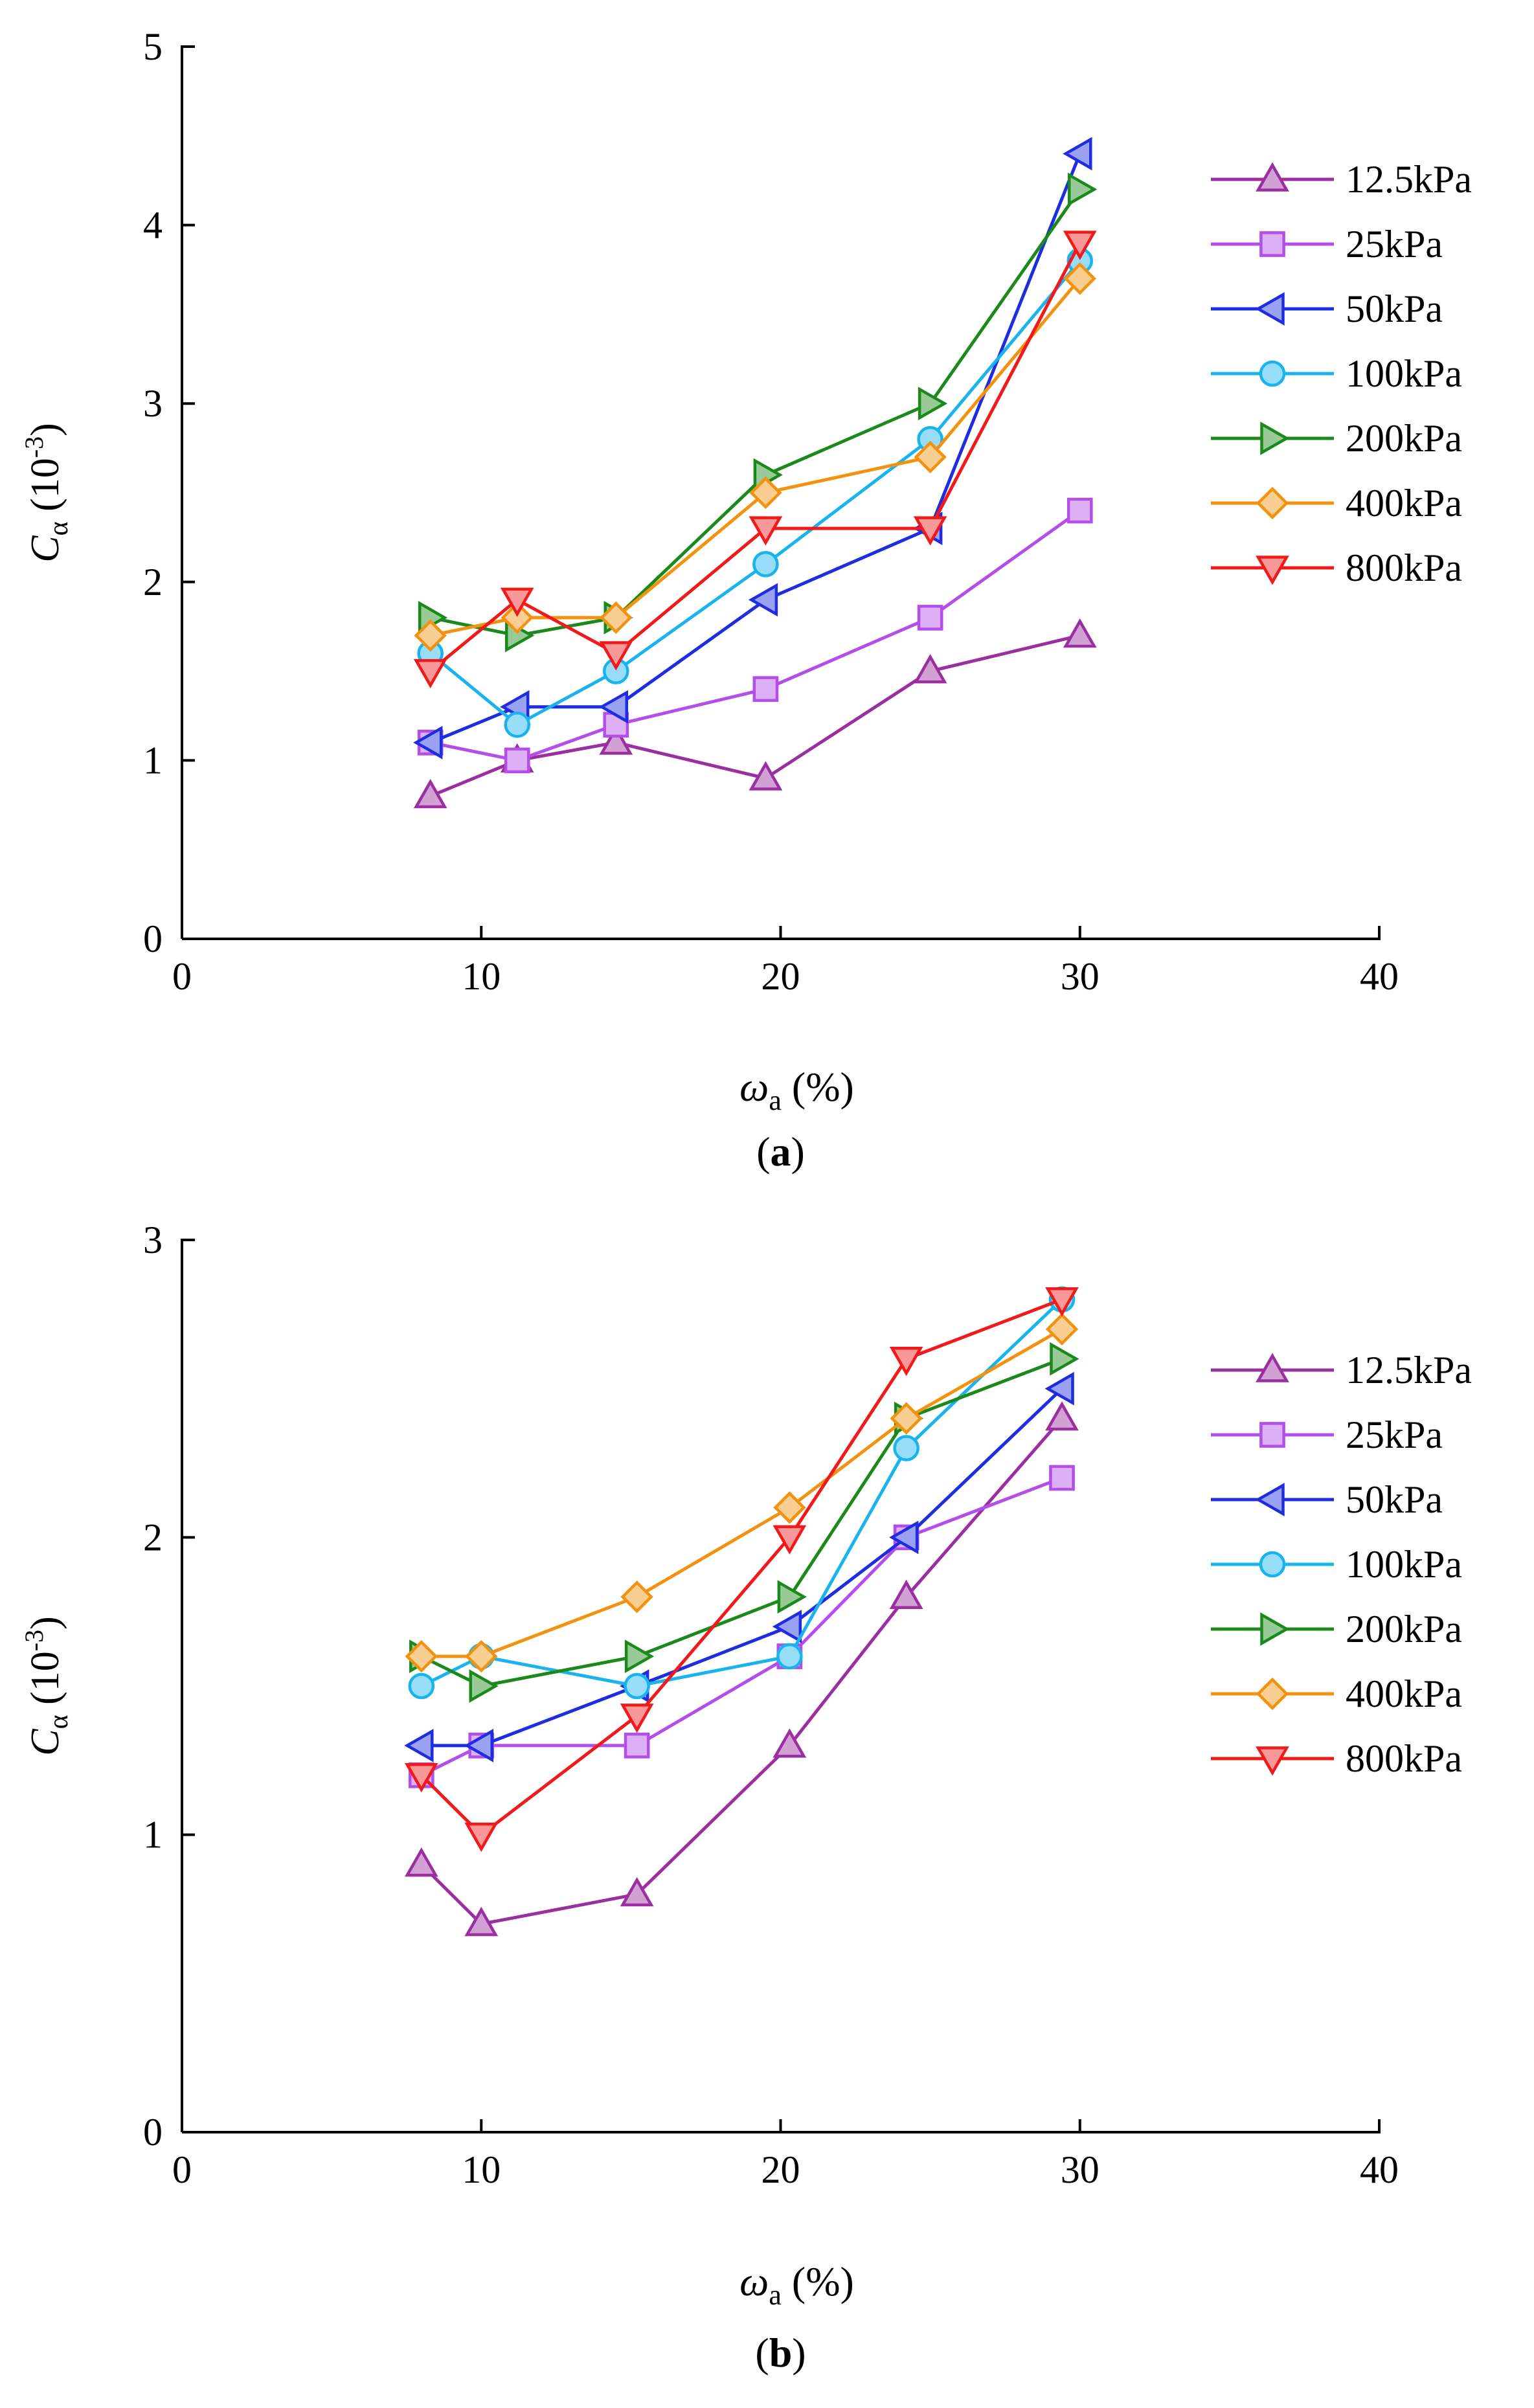 Image resolution: width=1534 pixels, height=2408 pixels. Describe the element at coordinates (1327, 244) in the screenshot. I see `legend-item: 25kPa` at that location.